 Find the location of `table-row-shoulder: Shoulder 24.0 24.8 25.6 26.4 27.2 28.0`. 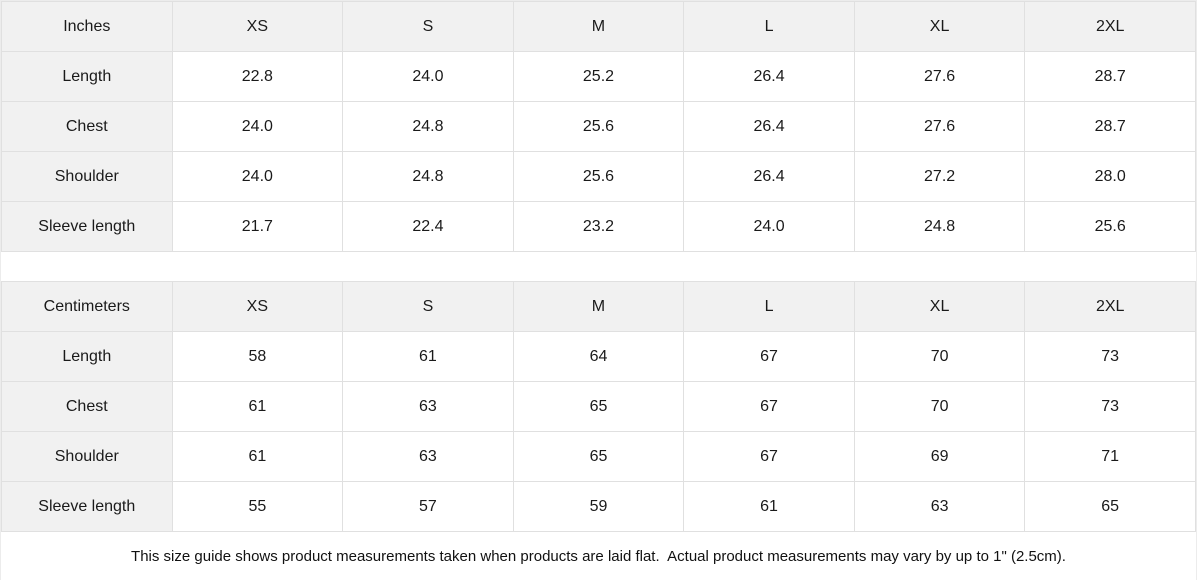

table-row-shoulder: Shoulder 24.0 24.8 25.6 26.4 27.2 28.0 is located at coordinates (598, 176).